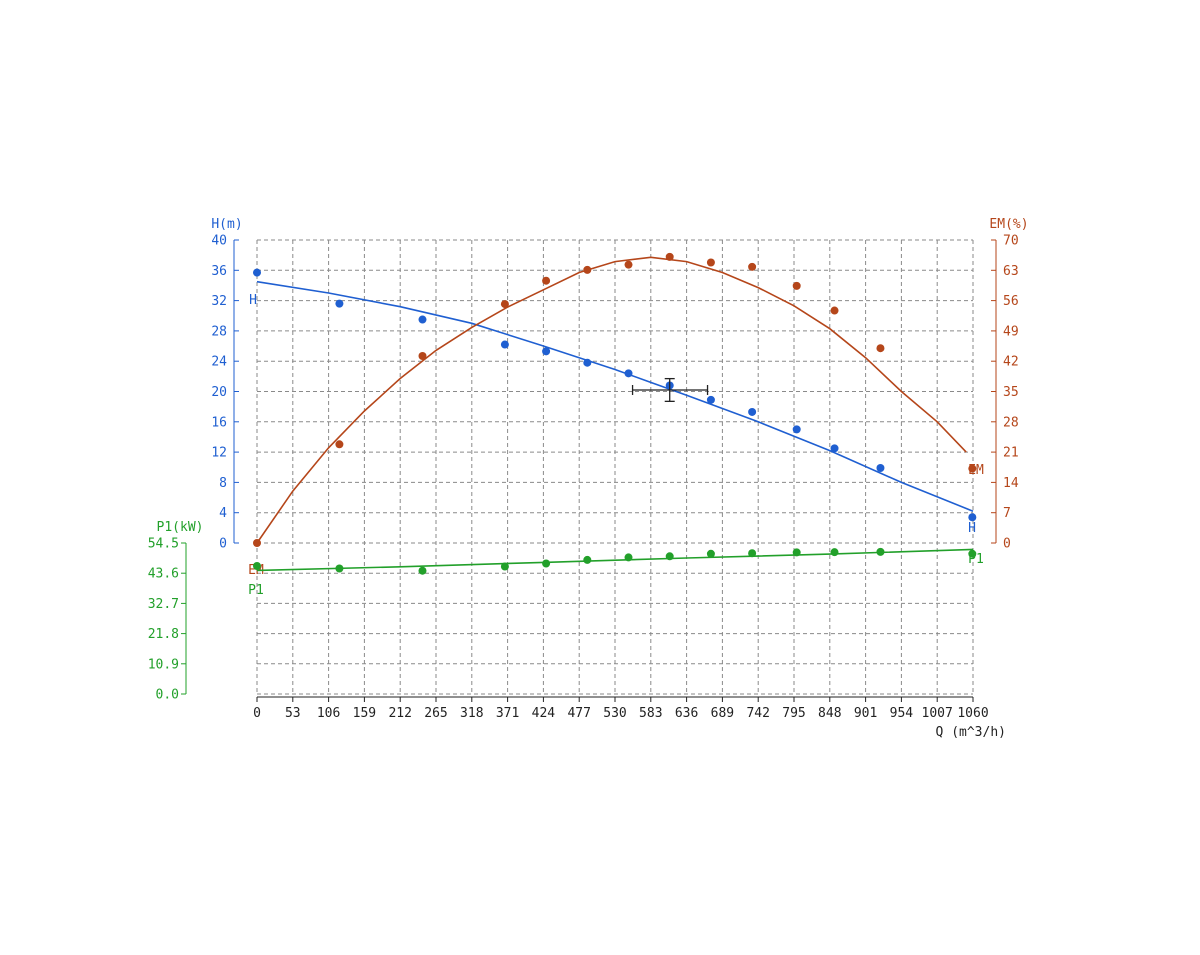 The image size is (1200, 955). What do you see at coordinates (686, 713) in the screenshot?
I see `x-tick-label: 636` at bounding box center [686, 713].